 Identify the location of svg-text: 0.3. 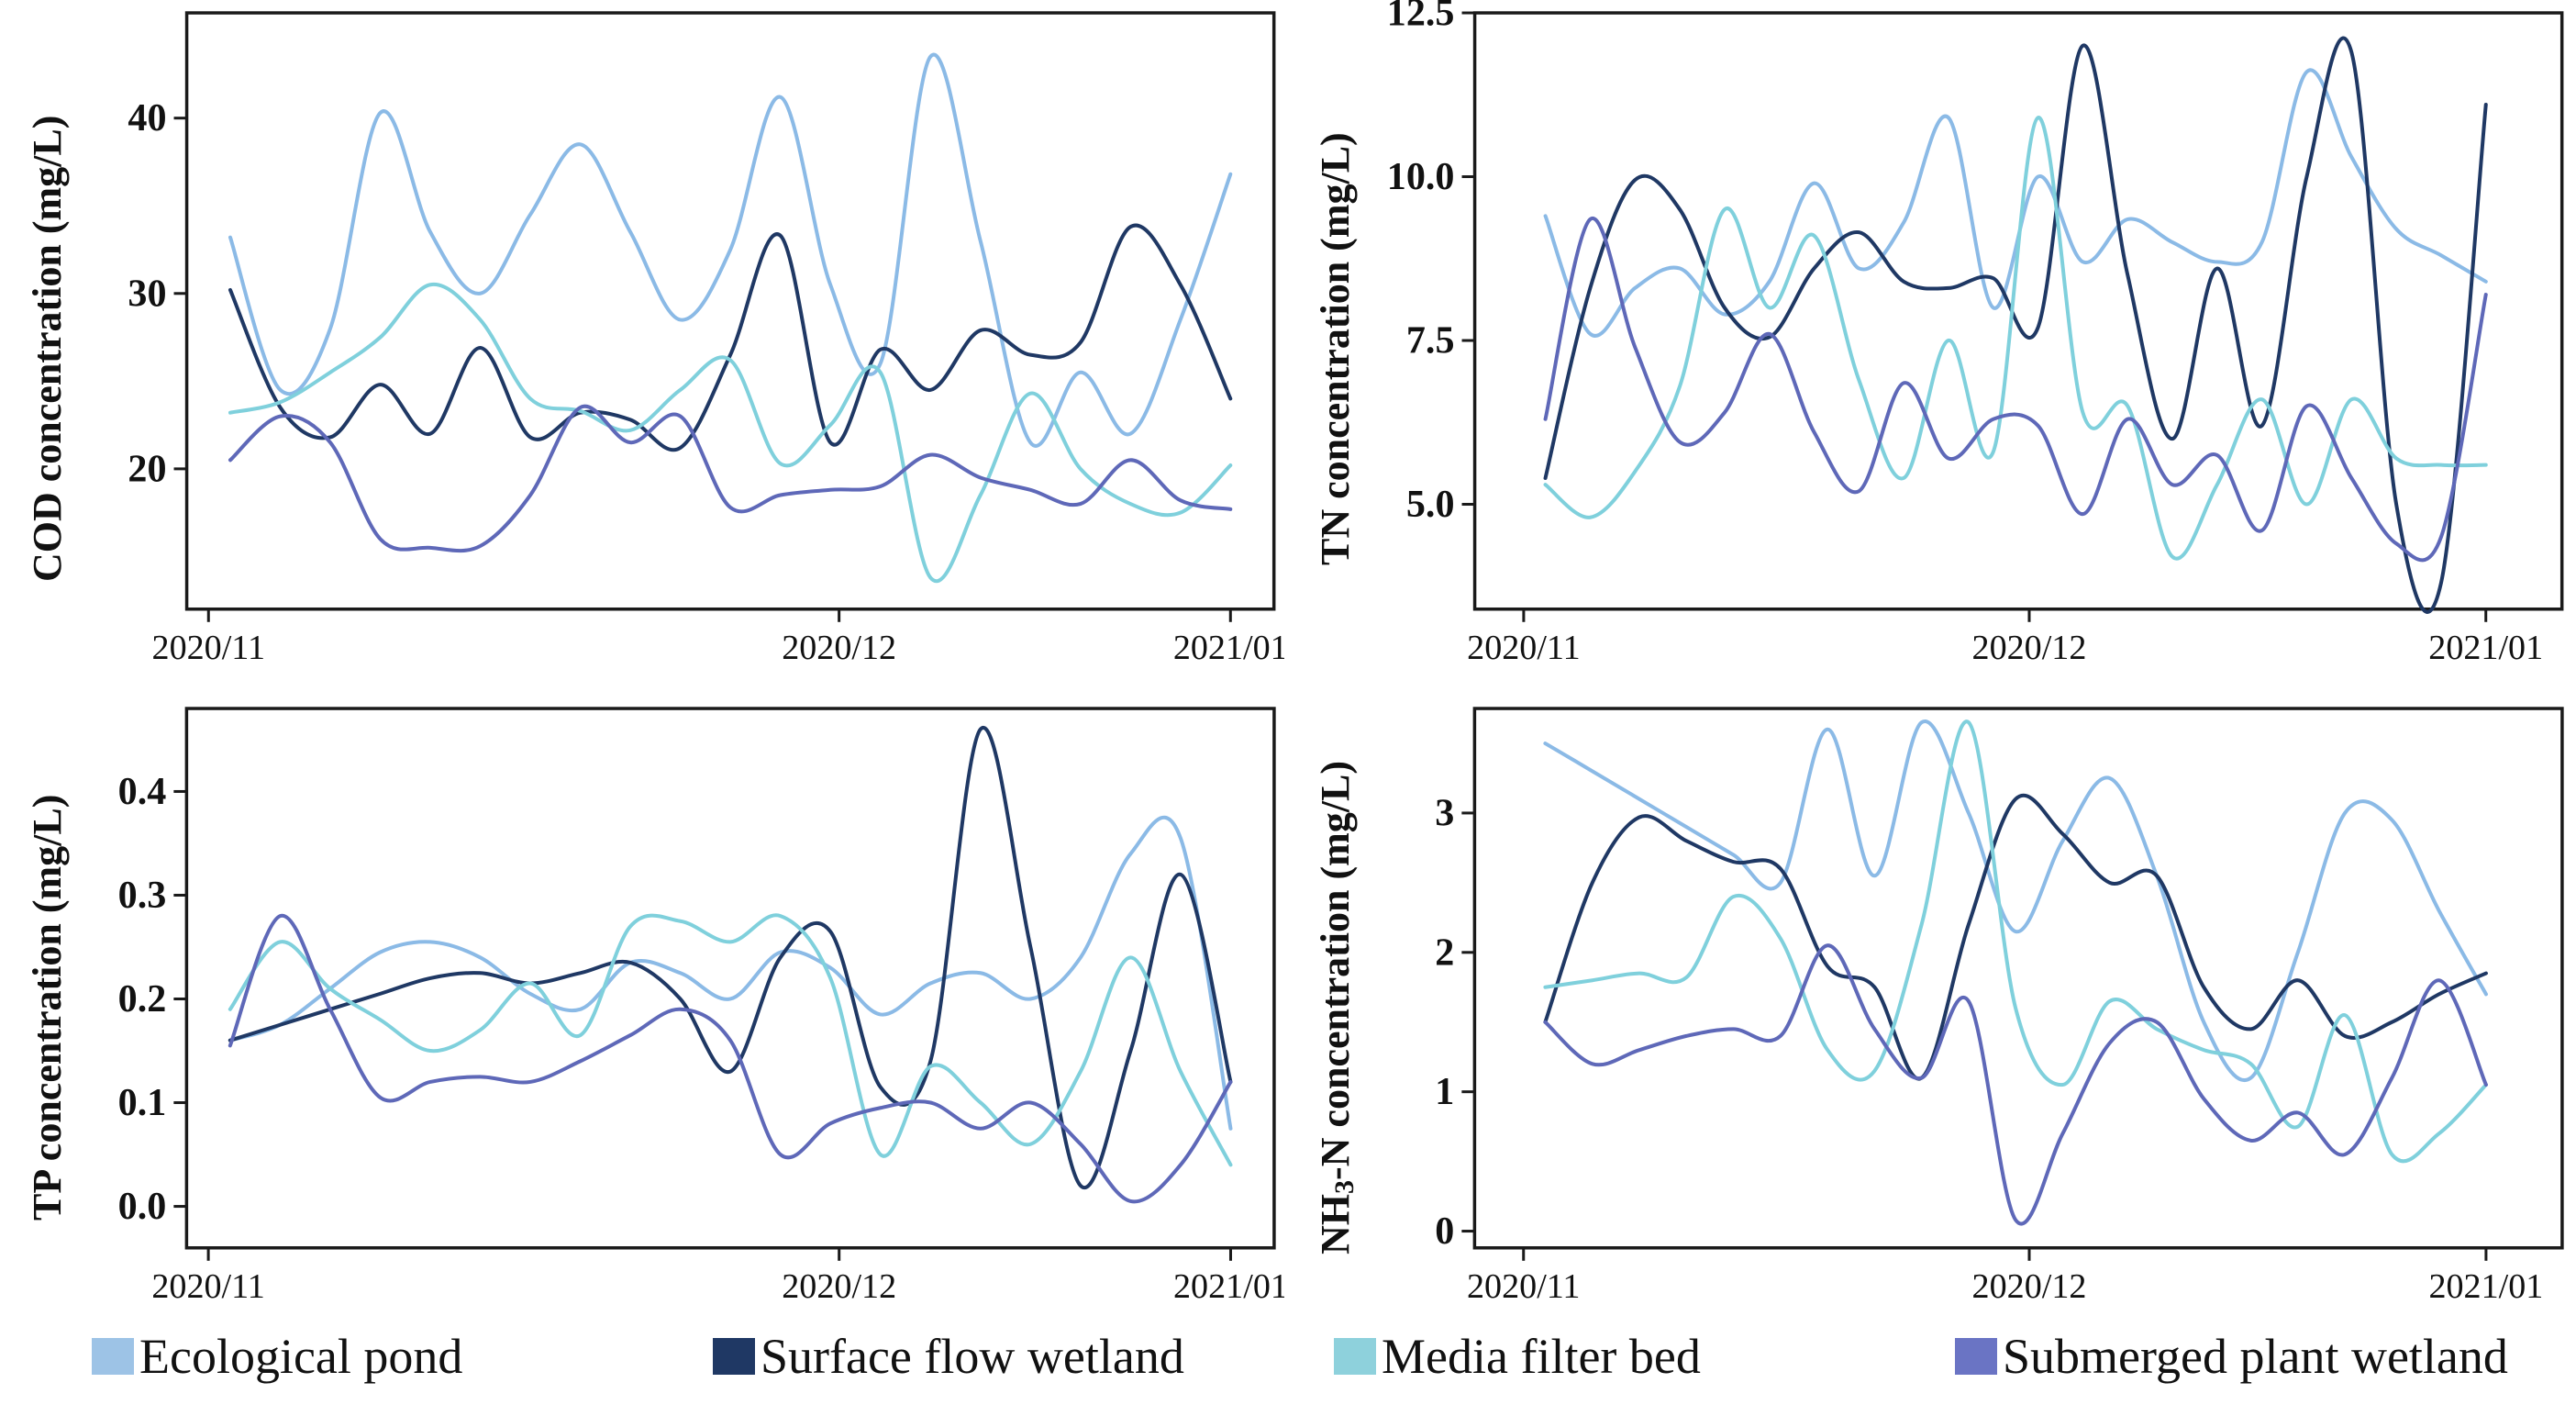
(142, 895).